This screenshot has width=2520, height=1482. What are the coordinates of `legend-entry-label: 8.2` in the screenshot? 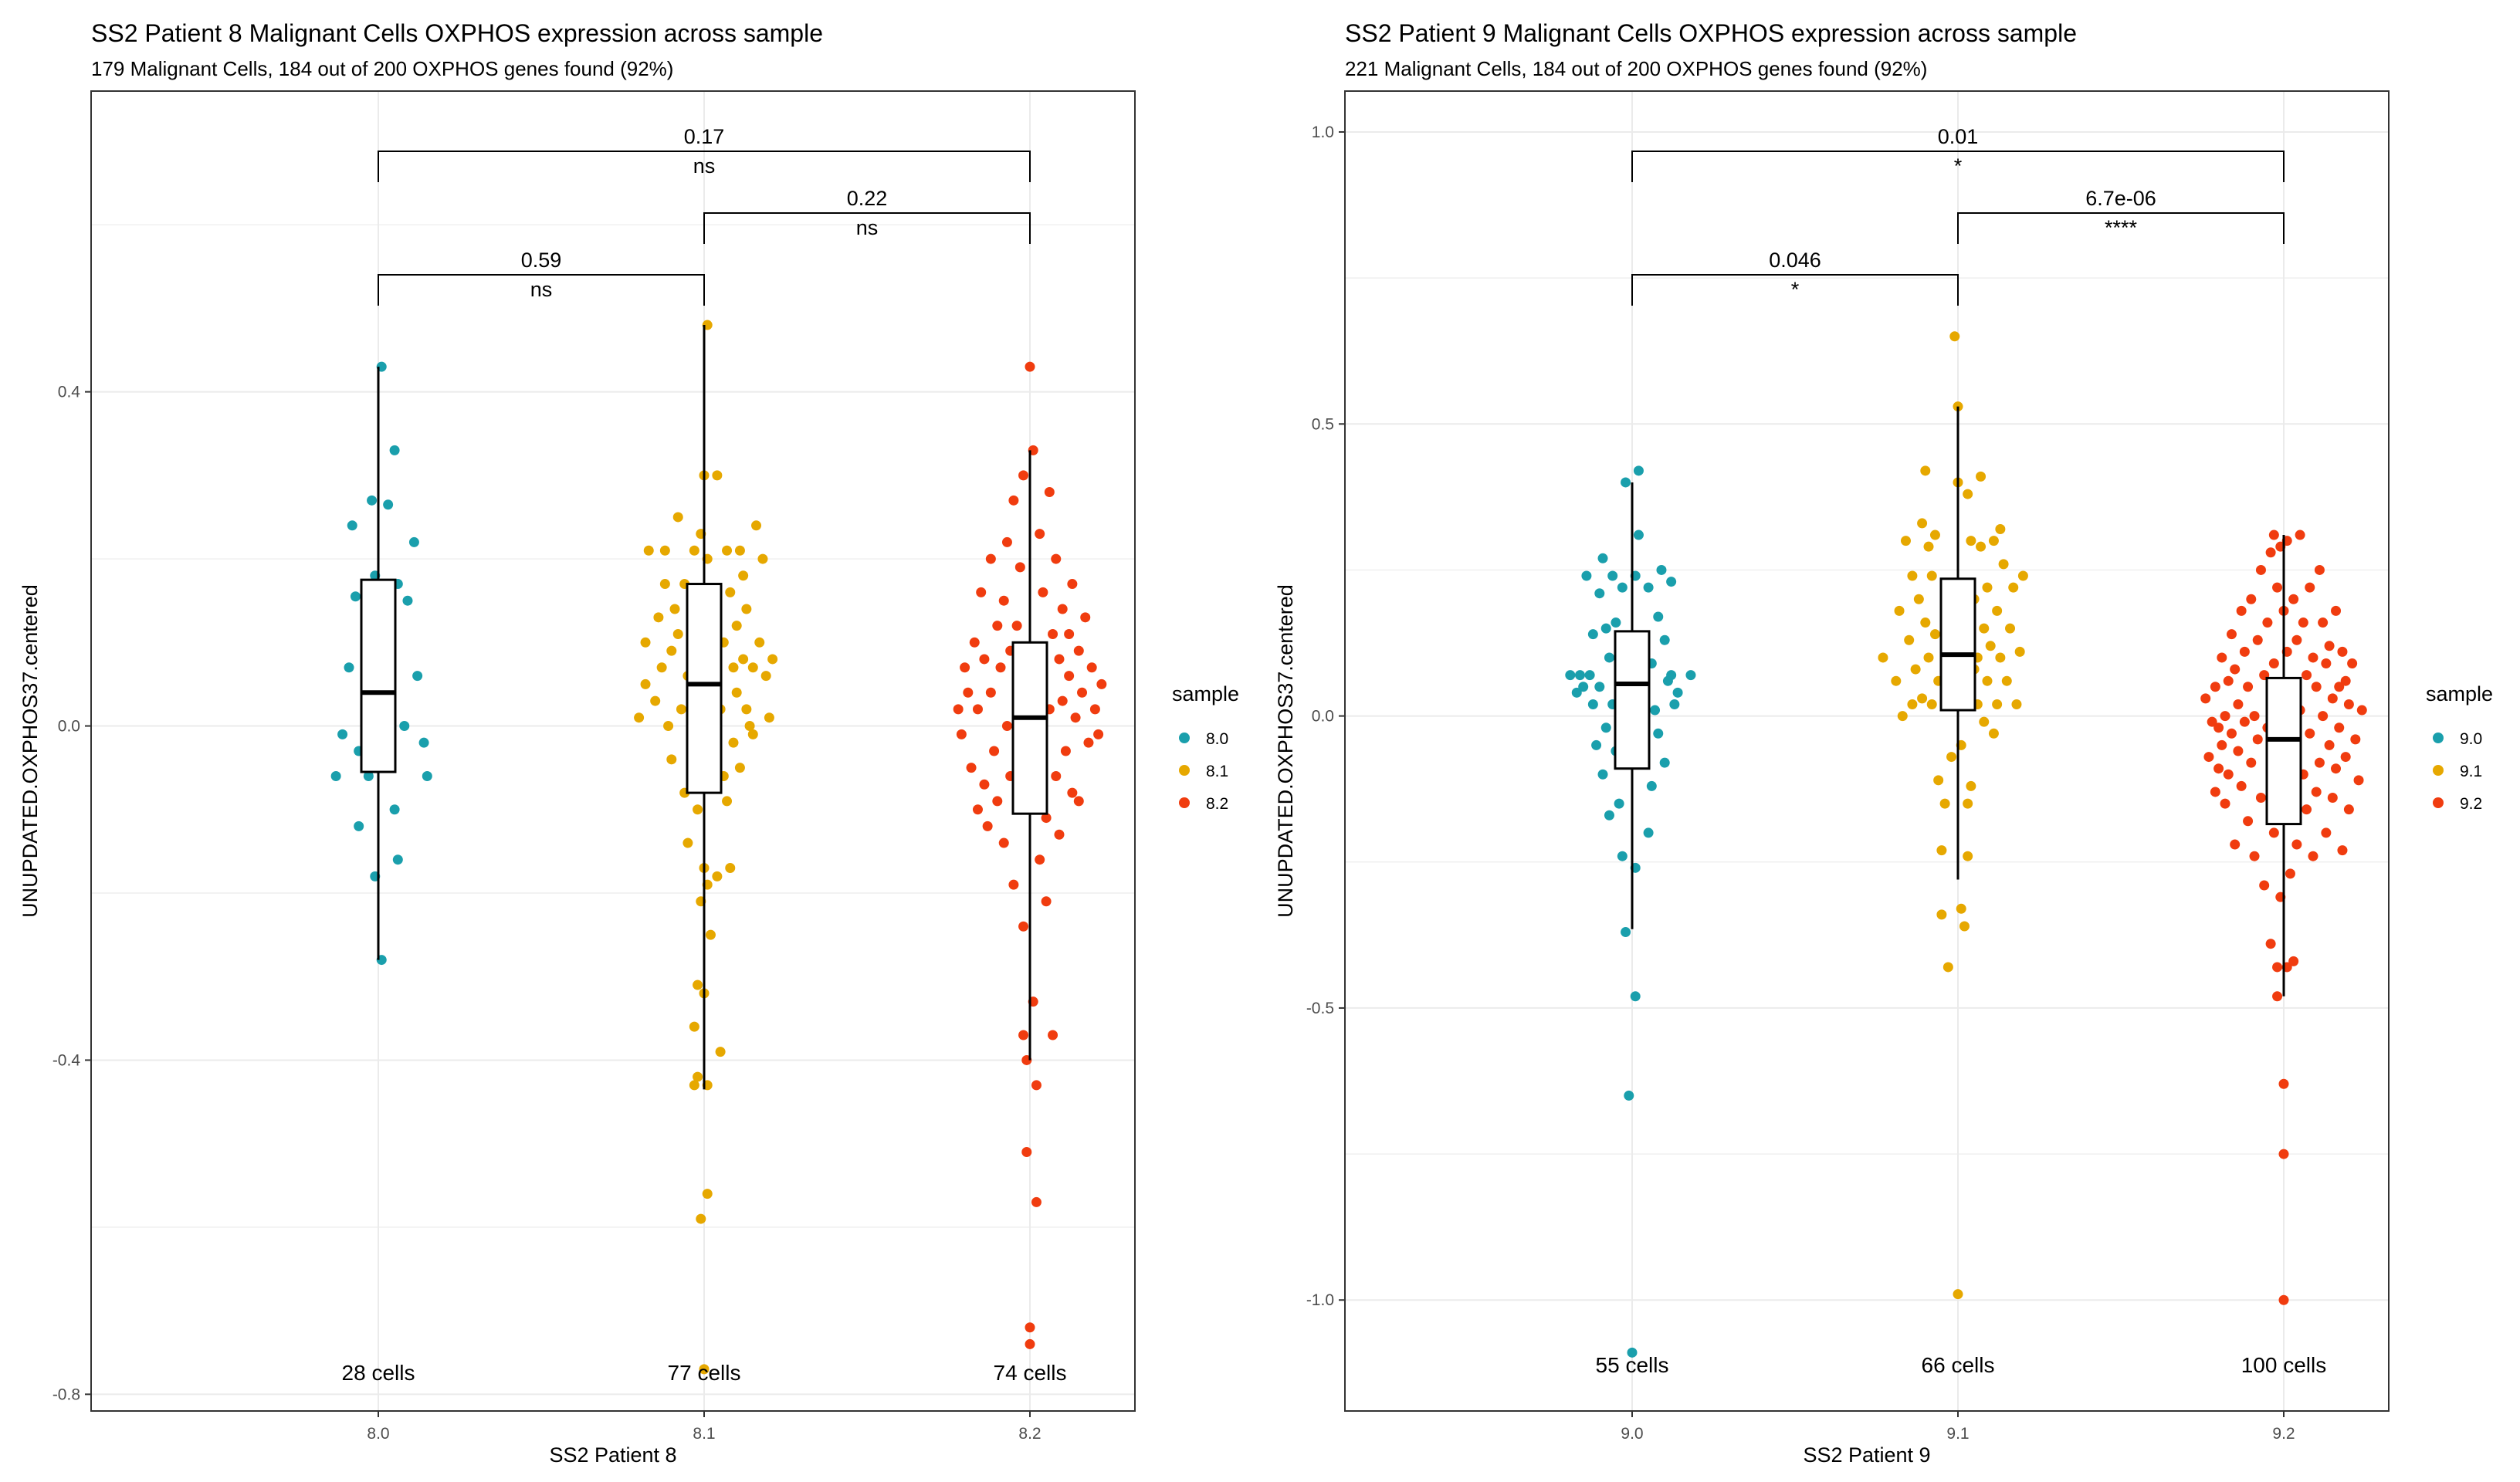 It's located at (1217, 804).